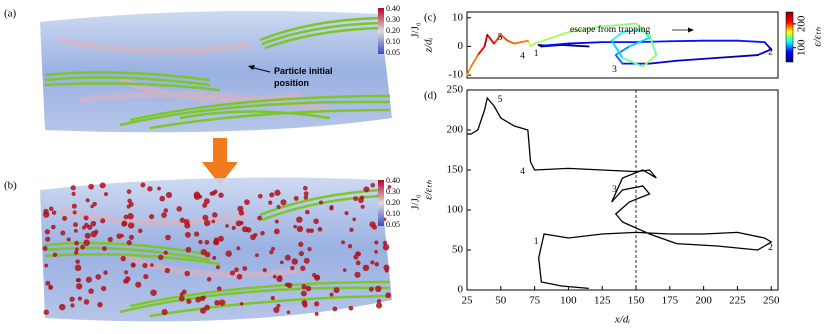  I want to click on y-tick-label: 250, so click(455, 90).